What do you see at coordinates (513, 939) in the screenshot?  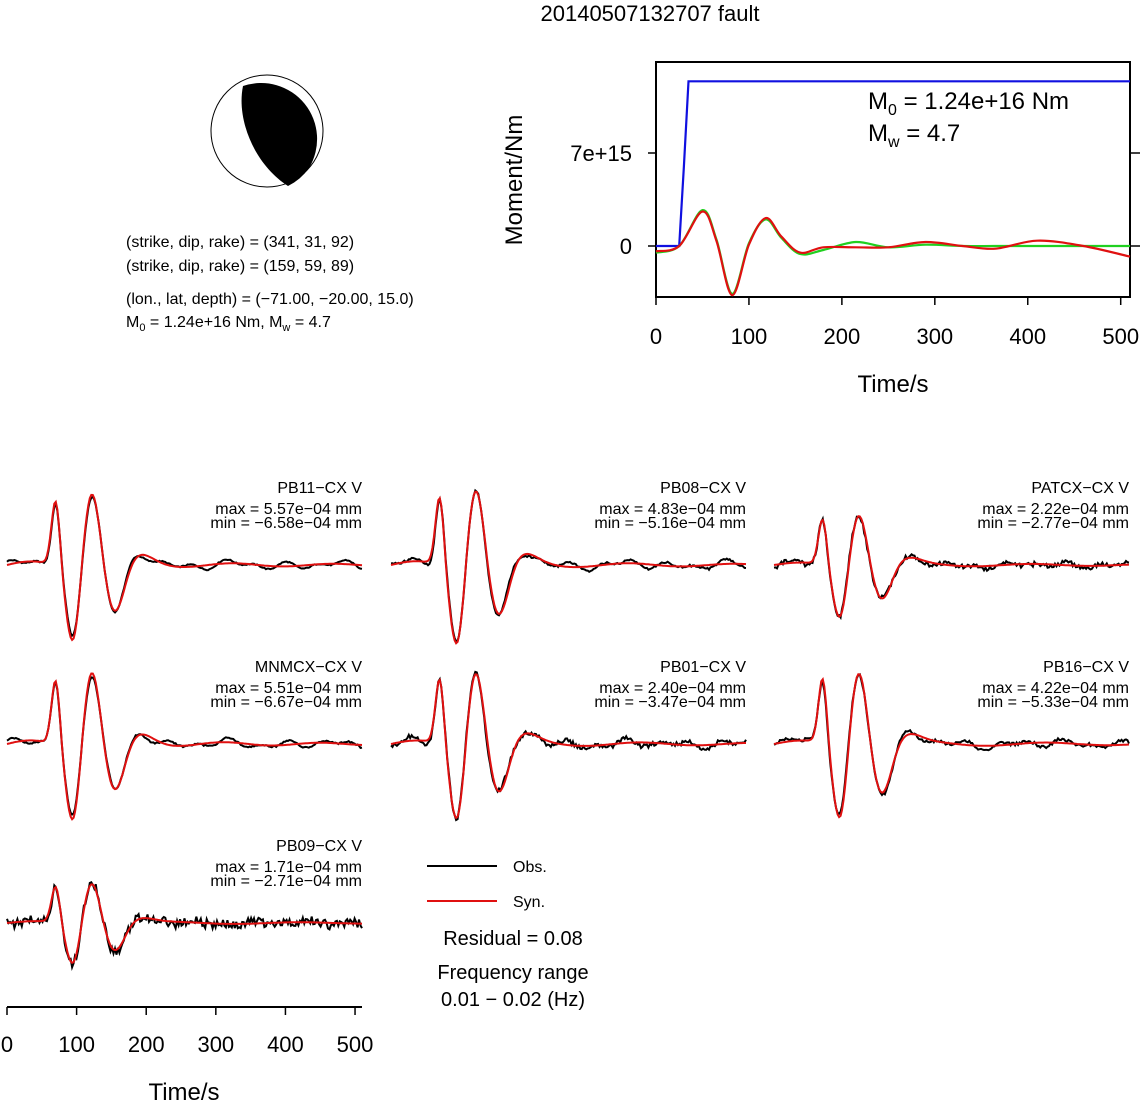 I see `residual-text: Residual = 0.08` at bounding box center [513, 939].